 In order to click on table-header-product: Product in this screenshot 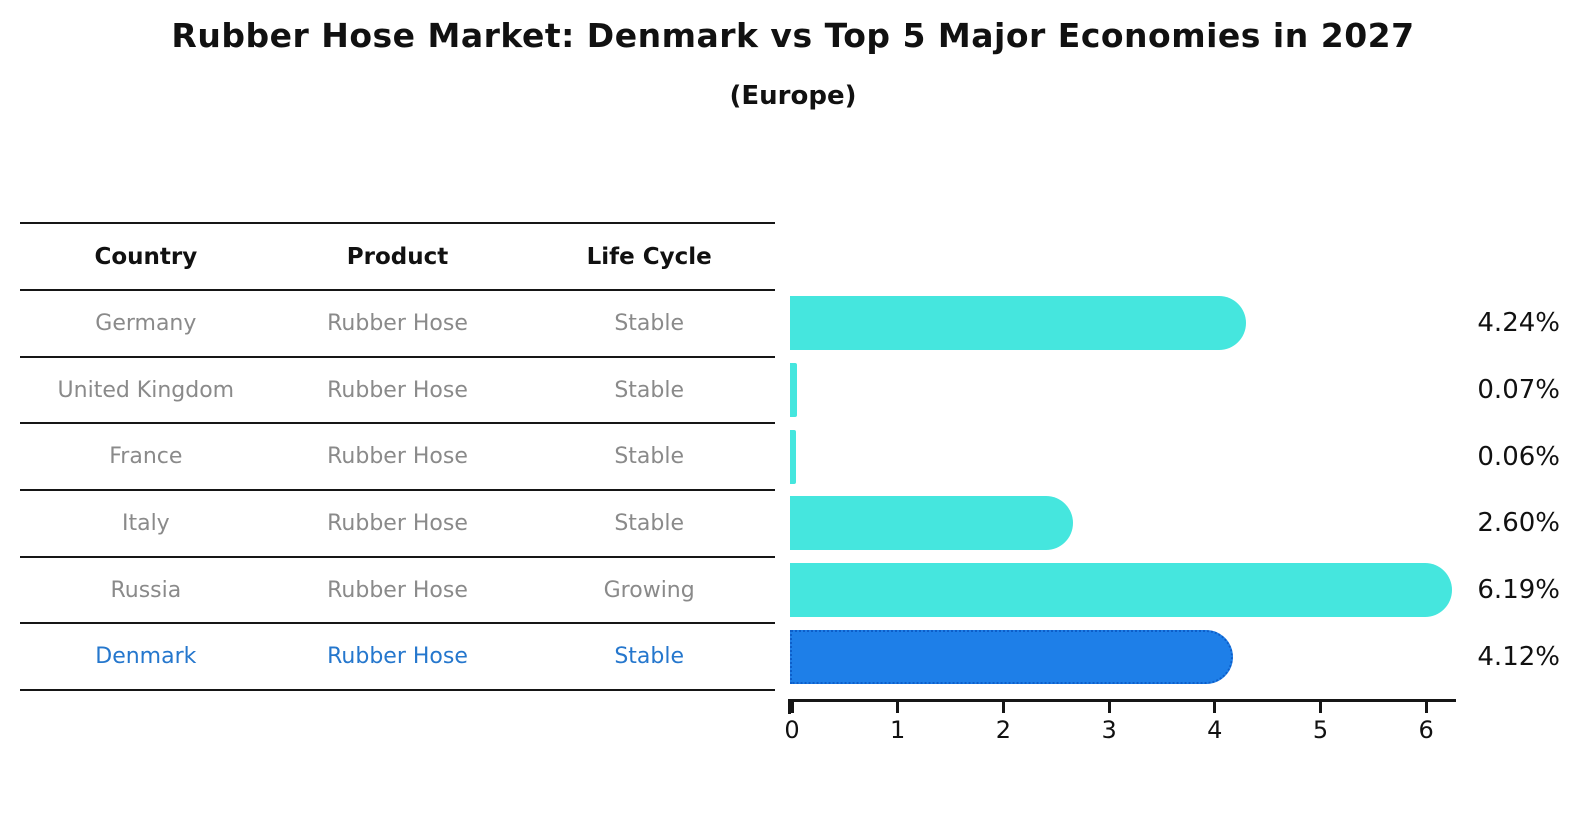, I will do `click(397, 256)`.